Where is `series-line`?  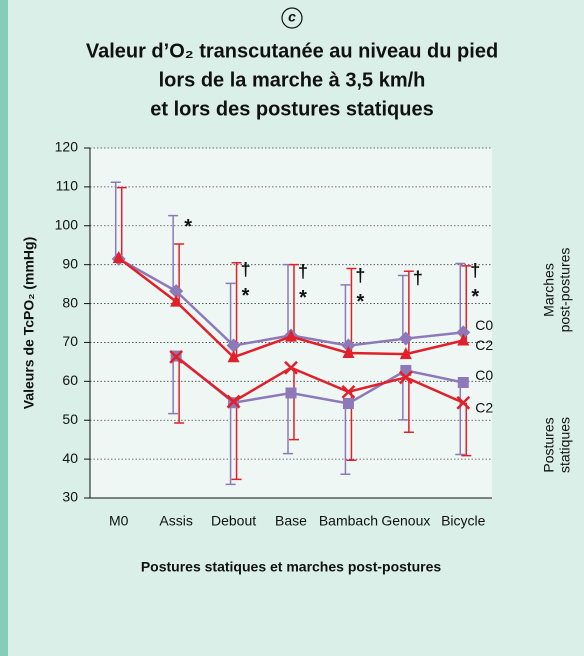
series-line is located at coordinates (319, 379).